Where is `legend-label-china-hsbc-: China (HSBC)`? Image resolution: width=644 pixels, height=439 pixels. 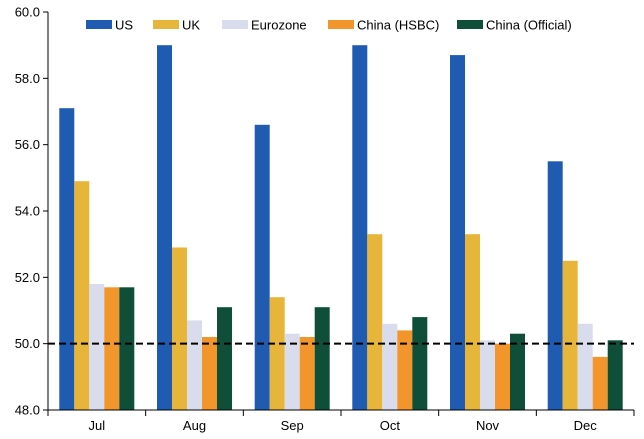
legend-label-china-hsbc-: China (HSBC) is located at coordinates (398, 25).